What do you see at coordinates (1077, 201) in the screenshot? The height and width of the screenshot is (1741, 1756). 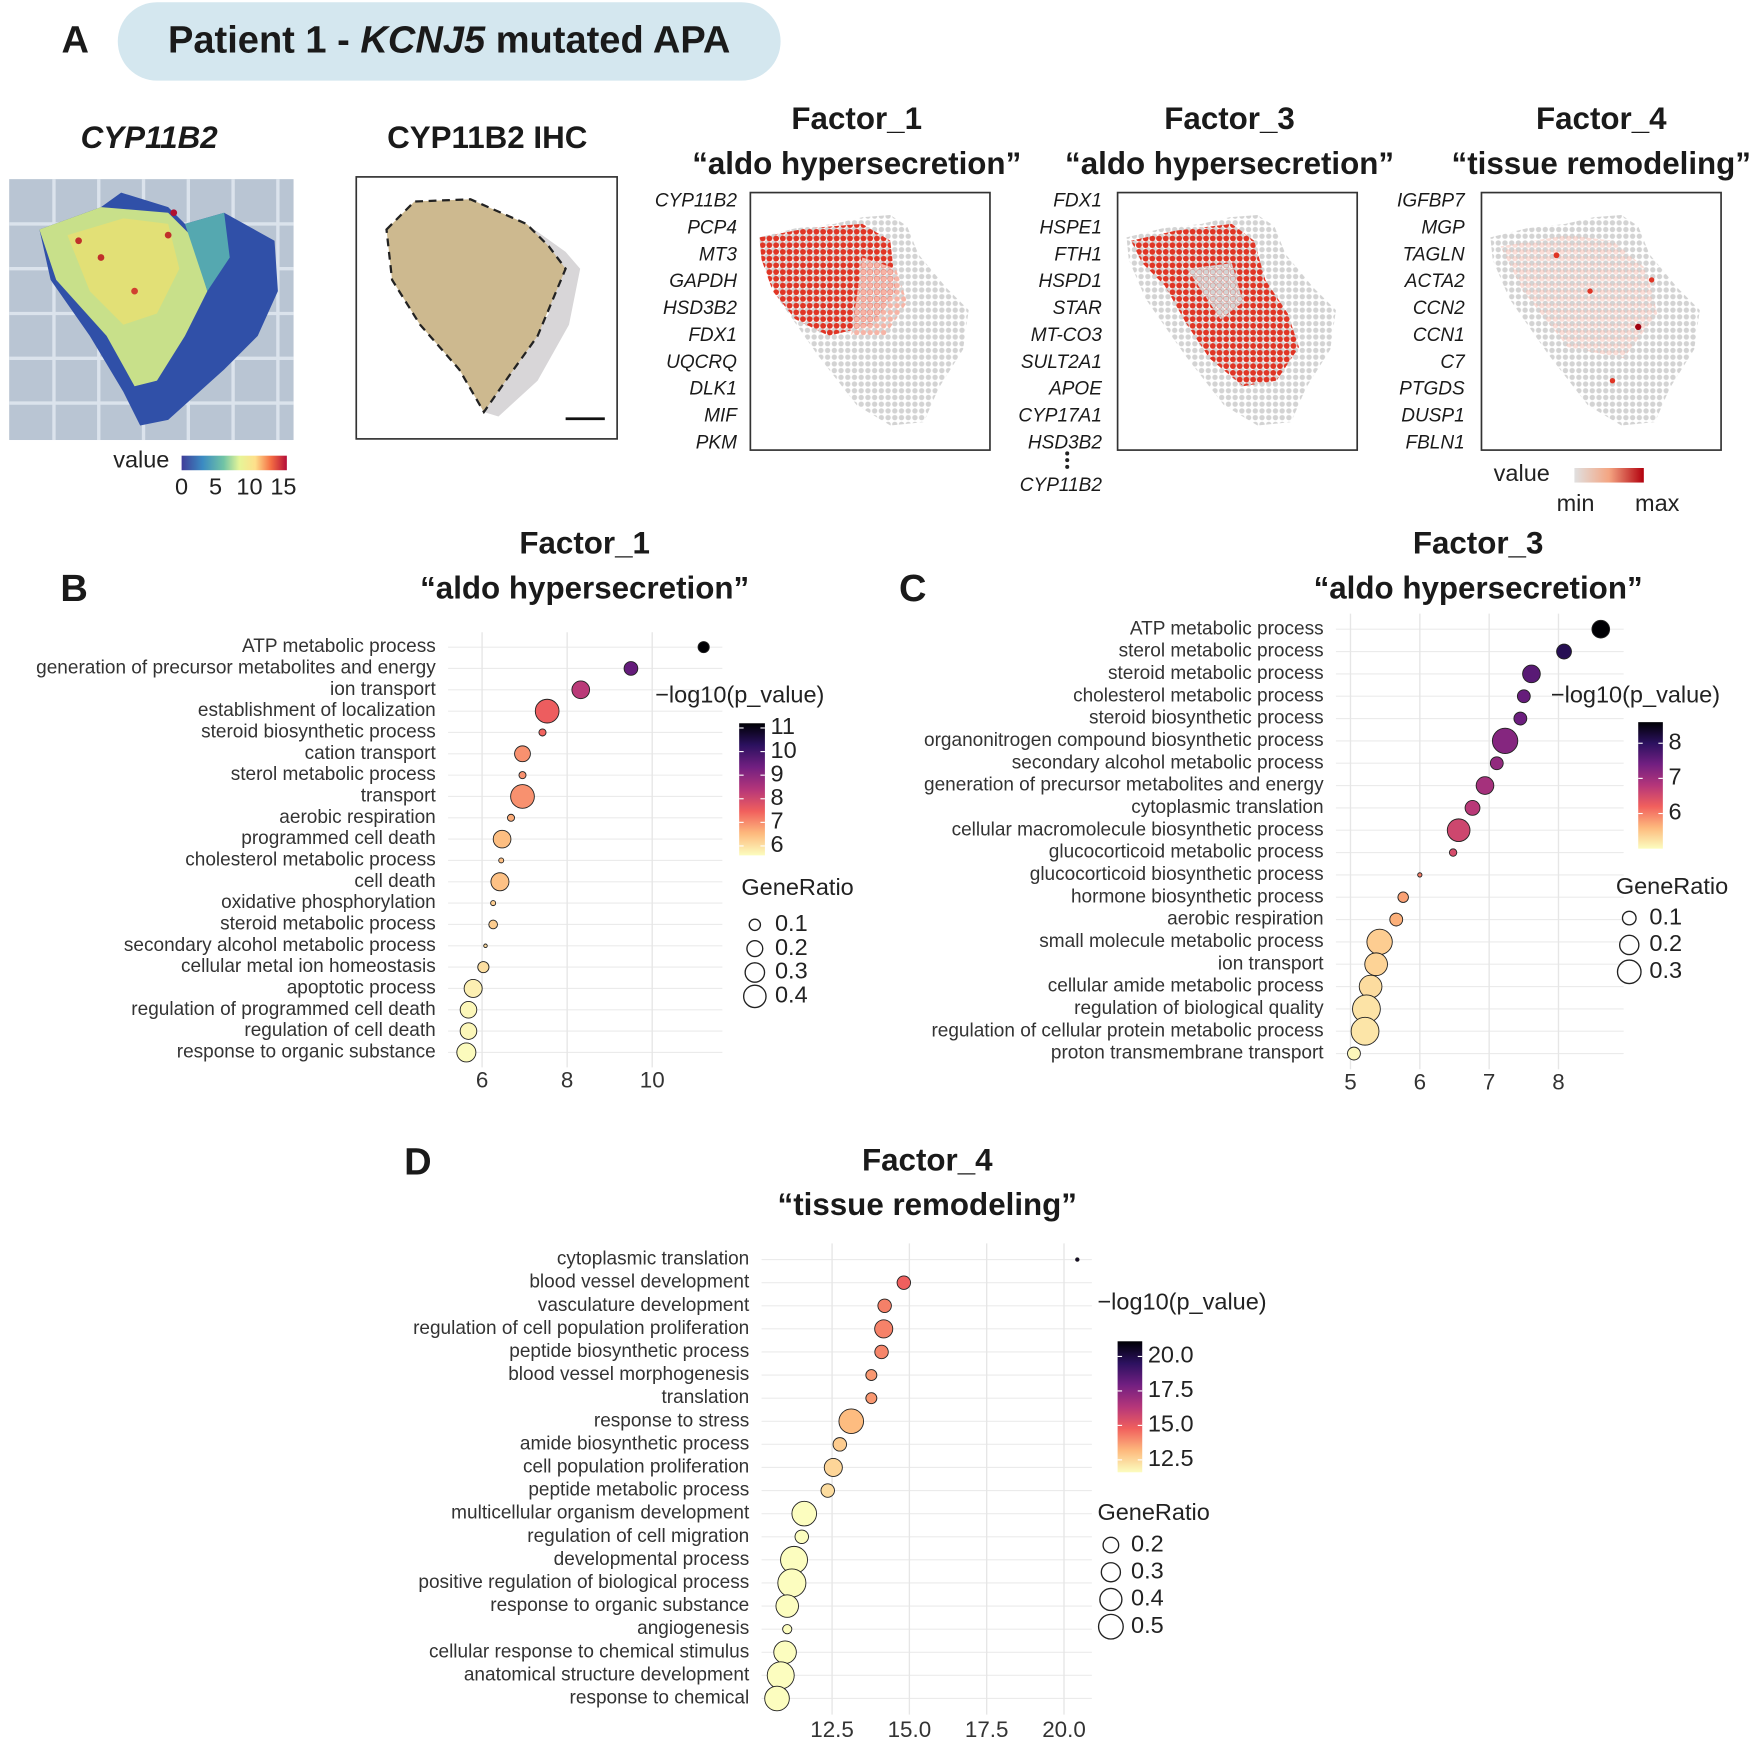 I see `gene-label: FDX1` at bounding box center [1077, 201].